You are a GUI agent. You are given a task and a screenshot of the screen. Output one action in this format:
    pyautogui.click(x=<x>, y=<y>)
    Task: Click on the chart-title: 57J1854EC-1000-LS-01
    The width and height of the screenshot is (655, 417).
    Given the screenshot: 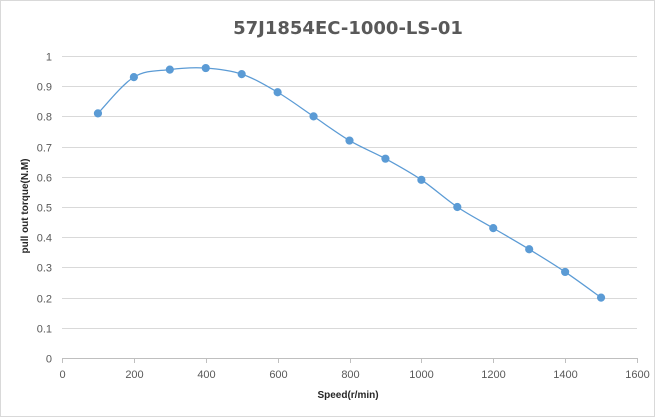 What is the action you would take?
    pyautogui.click(x=348, y=28)
    